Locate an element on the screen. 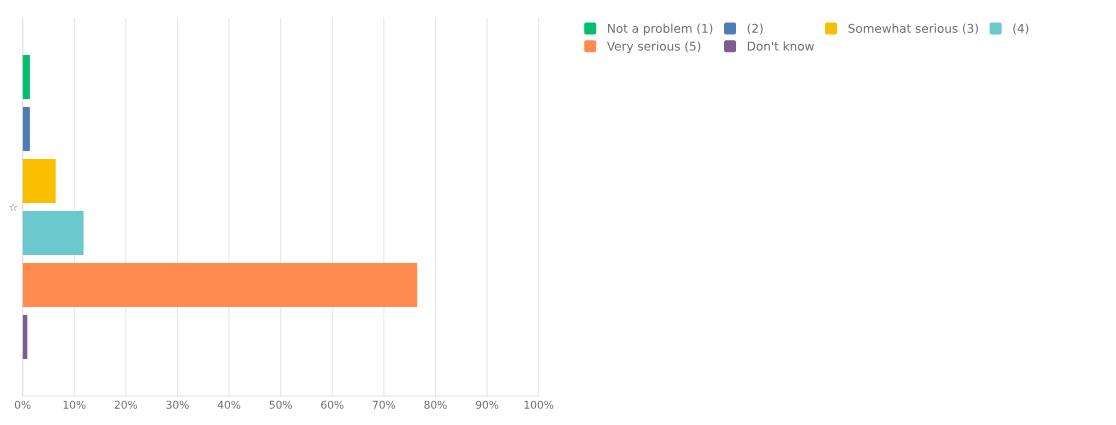 This screenshot has height=425, width=1116. y-tick-label: ☆ is located at coordinates (13, 206).